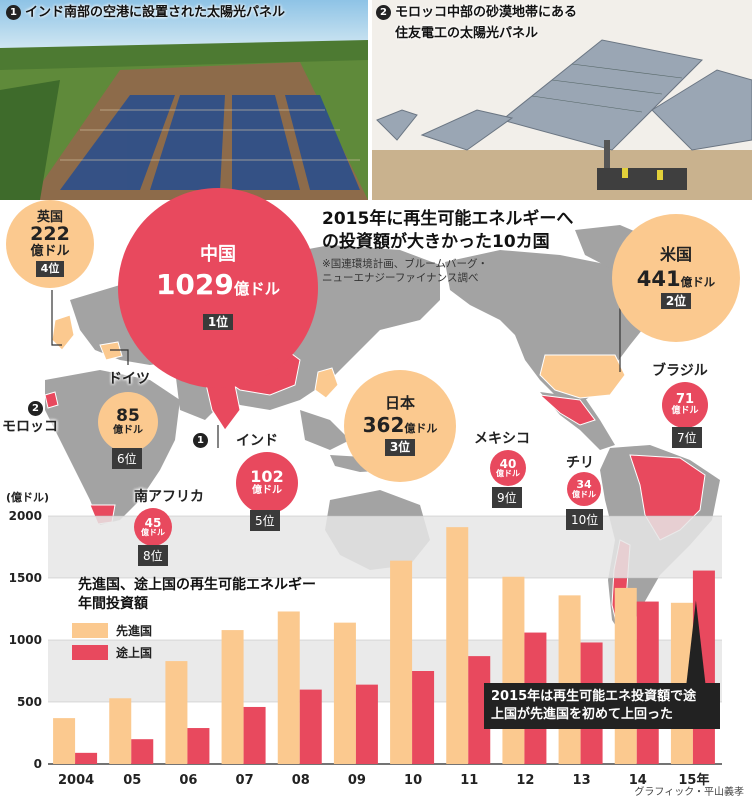 This screenshot has height=800, width=752. What do you see at coordinates (112, 652) in the screenshot?
I see `legend-developing: 途上国` at bounding box center [112, 652].